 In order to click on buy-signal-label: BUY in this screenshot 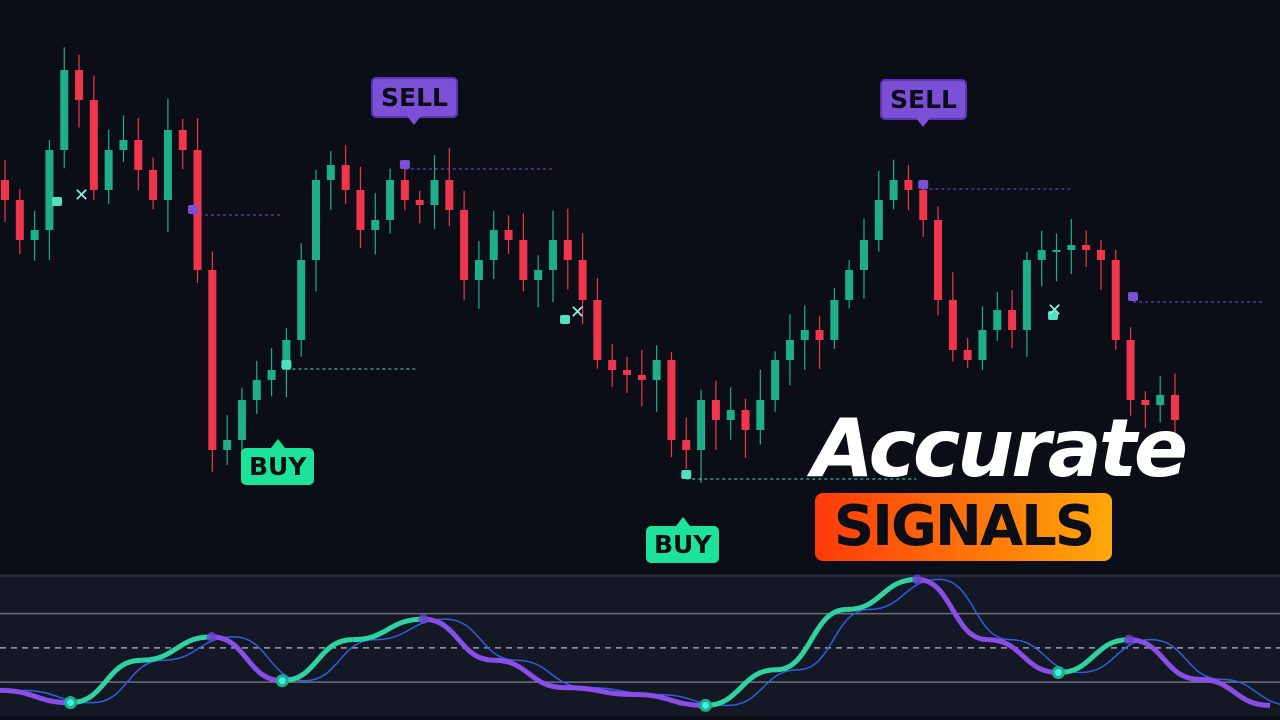, I will do `click(278, 462)`.